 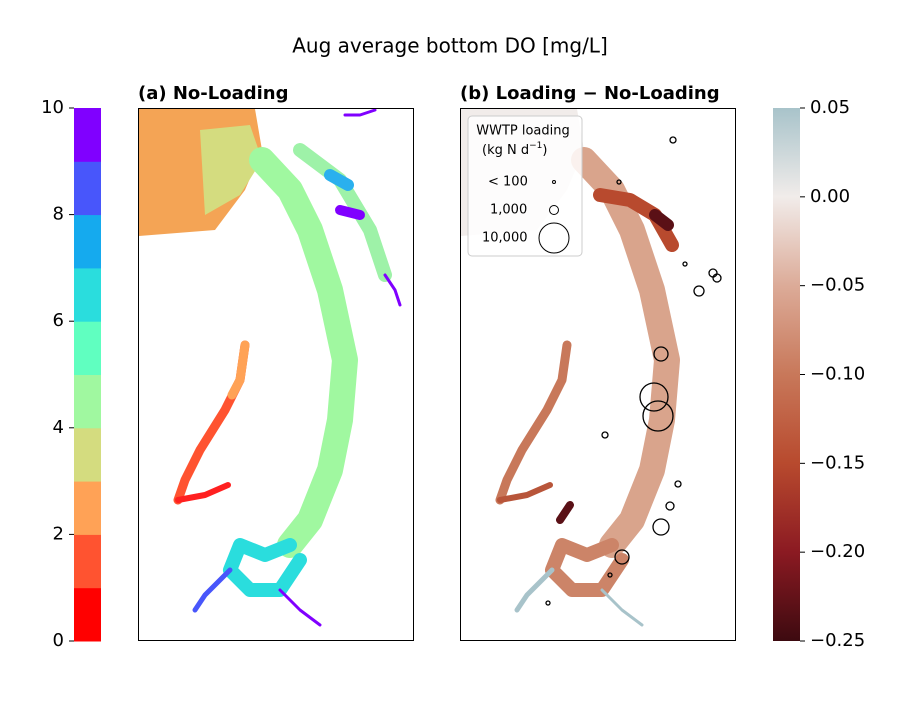 I want to click on legend-box, so click(x=525, y=186).